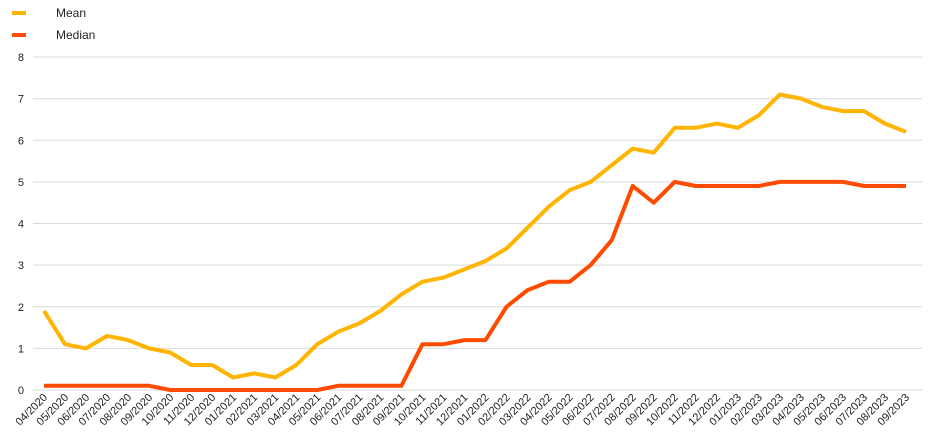 The height and width of the screenshot is (446, 945). Describe the element at coordinates (19, 13) in the screenshot. I see `legend-swatch-mean` at that location.